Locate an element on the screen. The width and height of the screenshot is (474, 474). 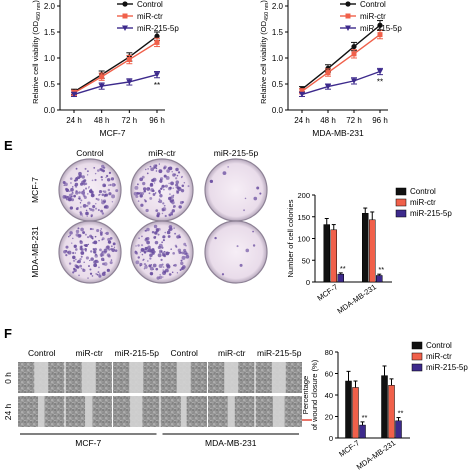
legend-label: Control is located at coordinates (150, 4).